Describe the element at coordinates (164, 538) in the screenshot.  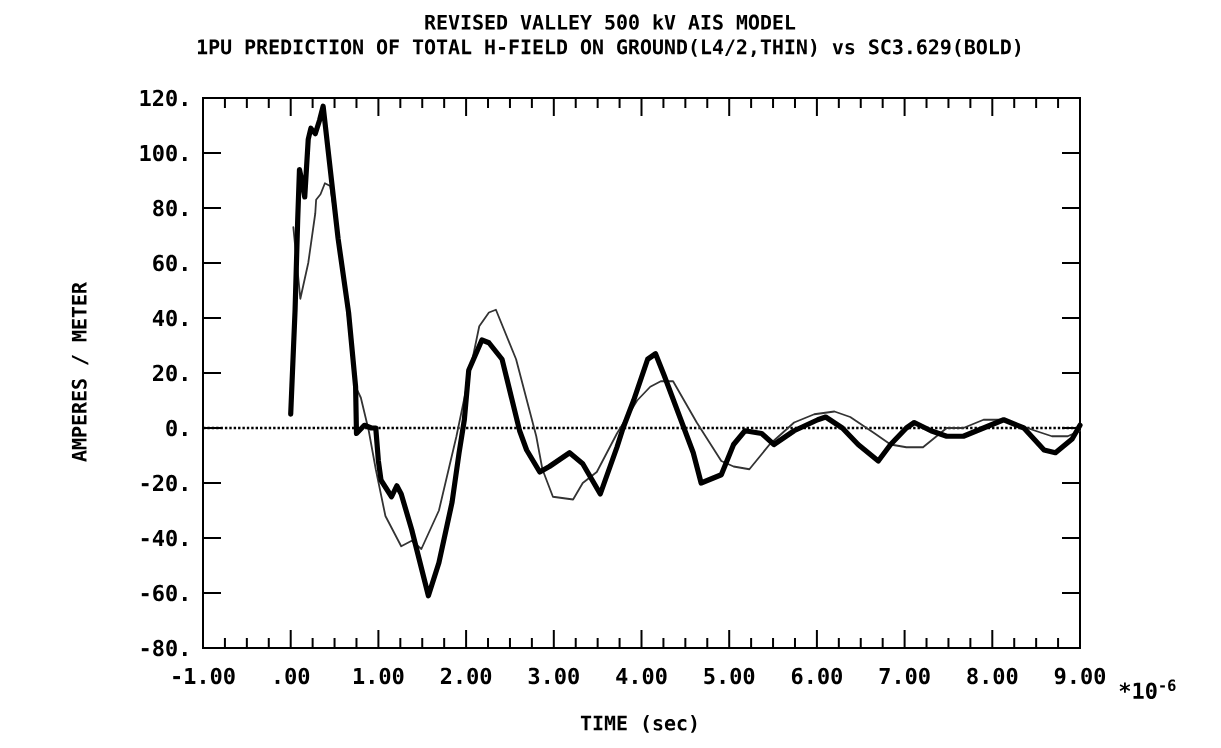
I see `y-tick-label: -40.` at that location.